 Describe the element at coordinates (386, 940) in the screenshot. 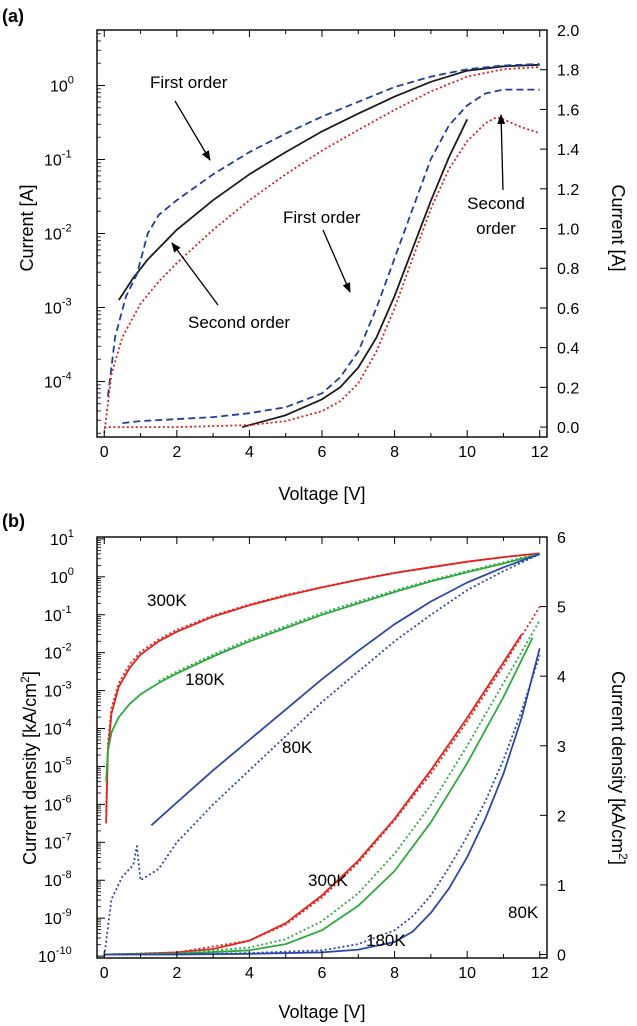

I see `panel-b-annotation-180k-linear: 180K` at that location.